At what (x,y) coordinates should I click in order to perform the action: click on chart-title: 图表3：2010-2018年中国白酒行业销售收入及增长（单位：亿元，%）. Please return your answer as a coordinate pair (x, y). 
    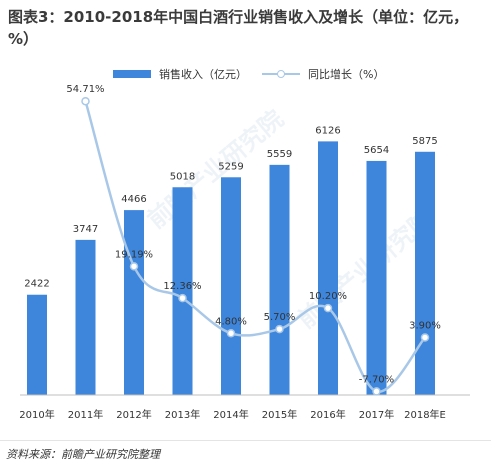
    Looking at the image, I should click on (238, 28).